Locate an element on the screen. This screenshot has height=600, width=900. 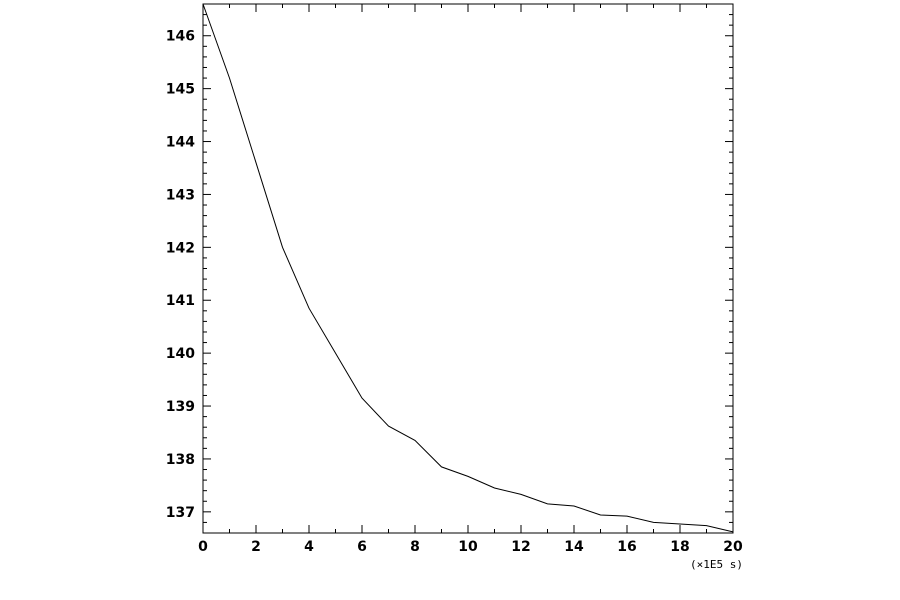
x-tick-label: 8 is located at coordinates (415, 547).